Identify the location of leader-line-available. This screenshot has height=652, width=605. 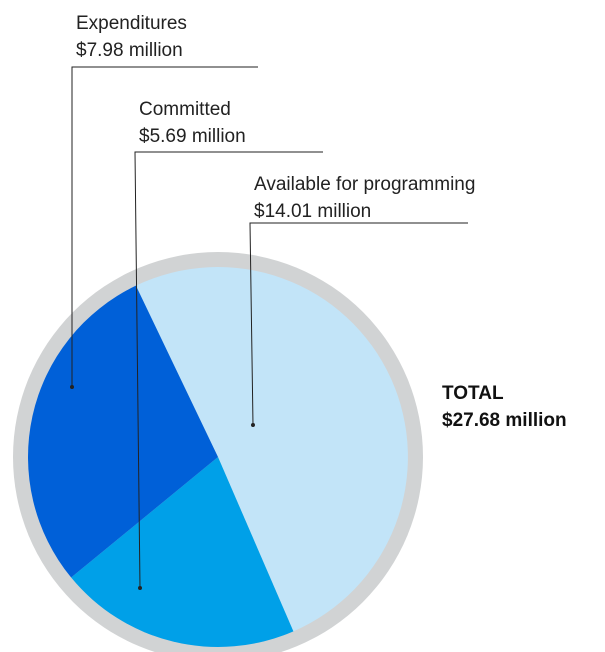
(358, 324).